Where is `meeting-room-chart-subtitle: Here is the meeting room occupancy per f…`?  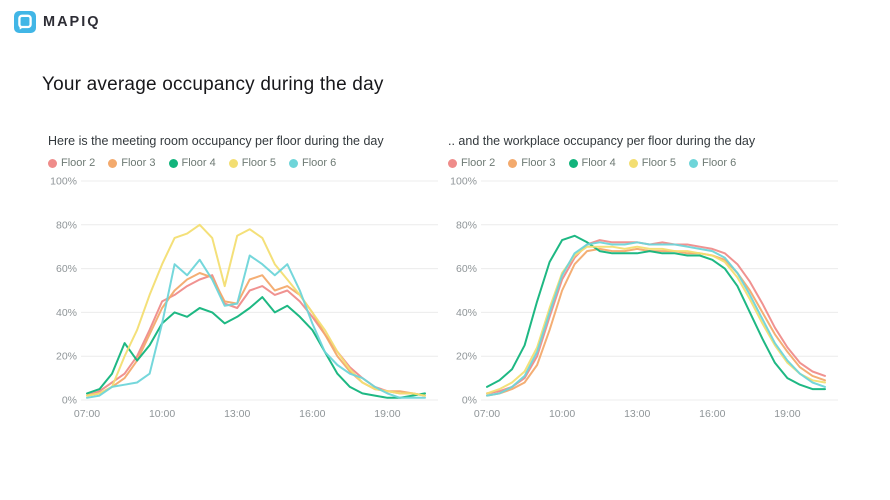 meeting-room-chart-subtitle: Here is the meeting room occupancy per f… is located at coordinates (216, 141).